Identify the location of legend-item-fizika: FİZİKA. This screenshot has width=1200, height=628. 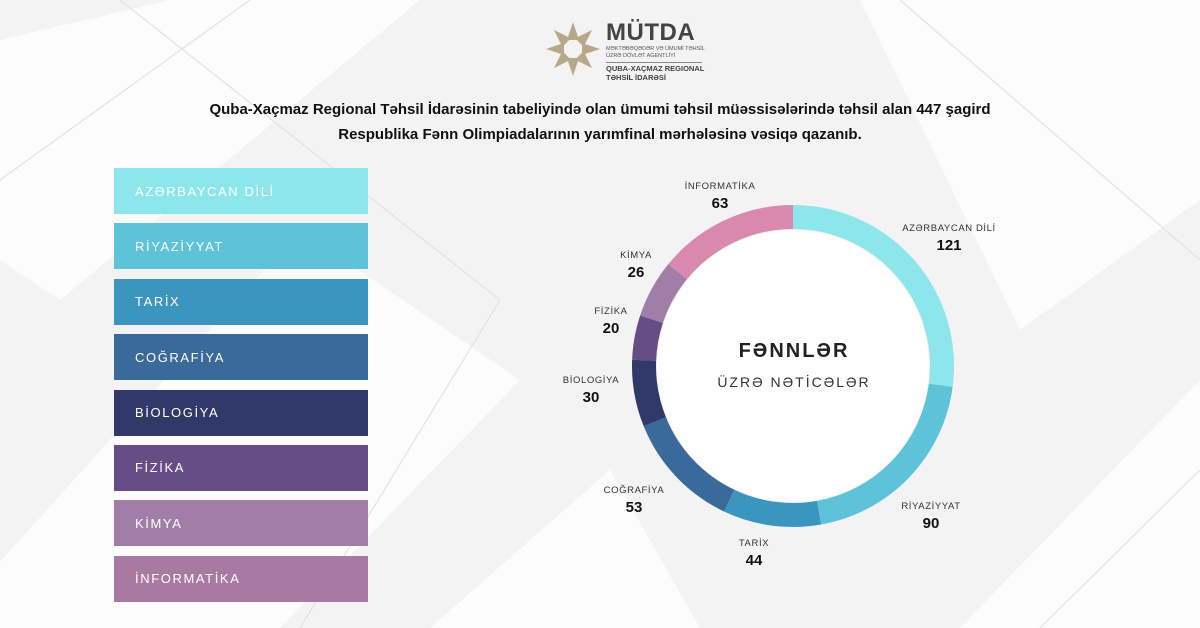
(241, 467).